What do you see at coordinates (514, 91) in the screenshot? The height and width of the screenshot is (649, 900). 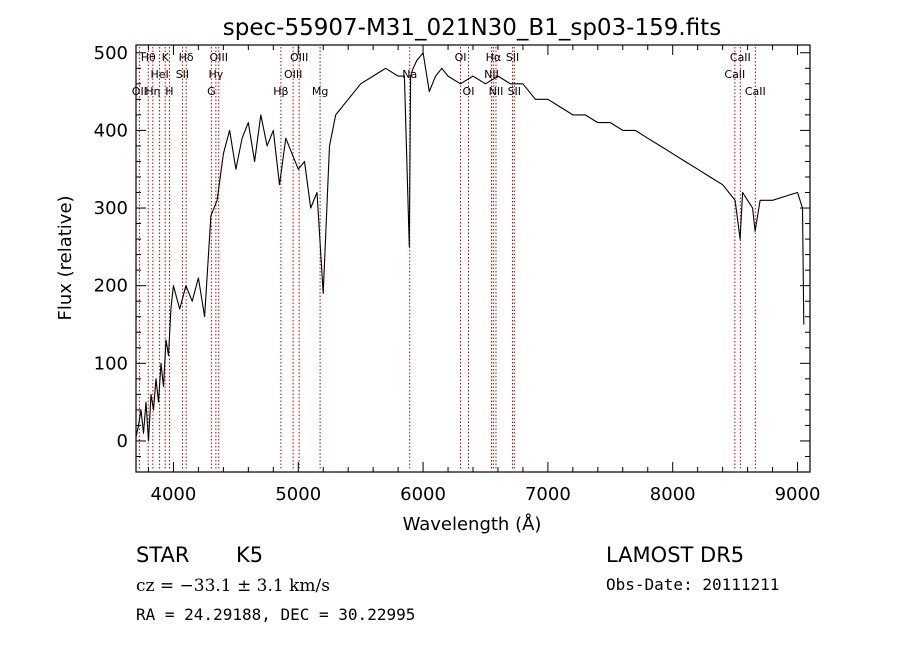 I see `marker-label-22: SII` at bounding box center [514, 91].